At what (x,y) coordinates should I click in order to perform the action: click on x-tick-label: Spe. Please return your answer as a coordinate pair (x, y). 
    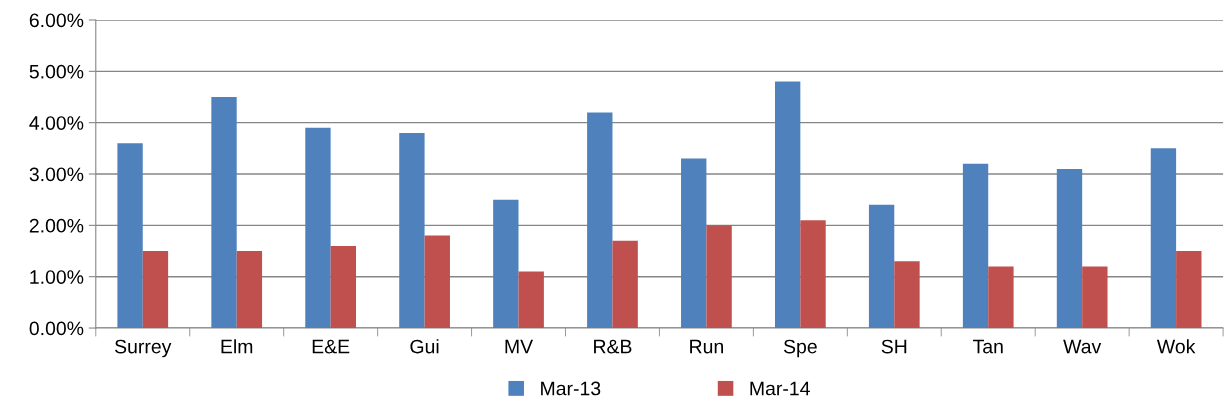
    Looking at the image, I should click on (800, 348).